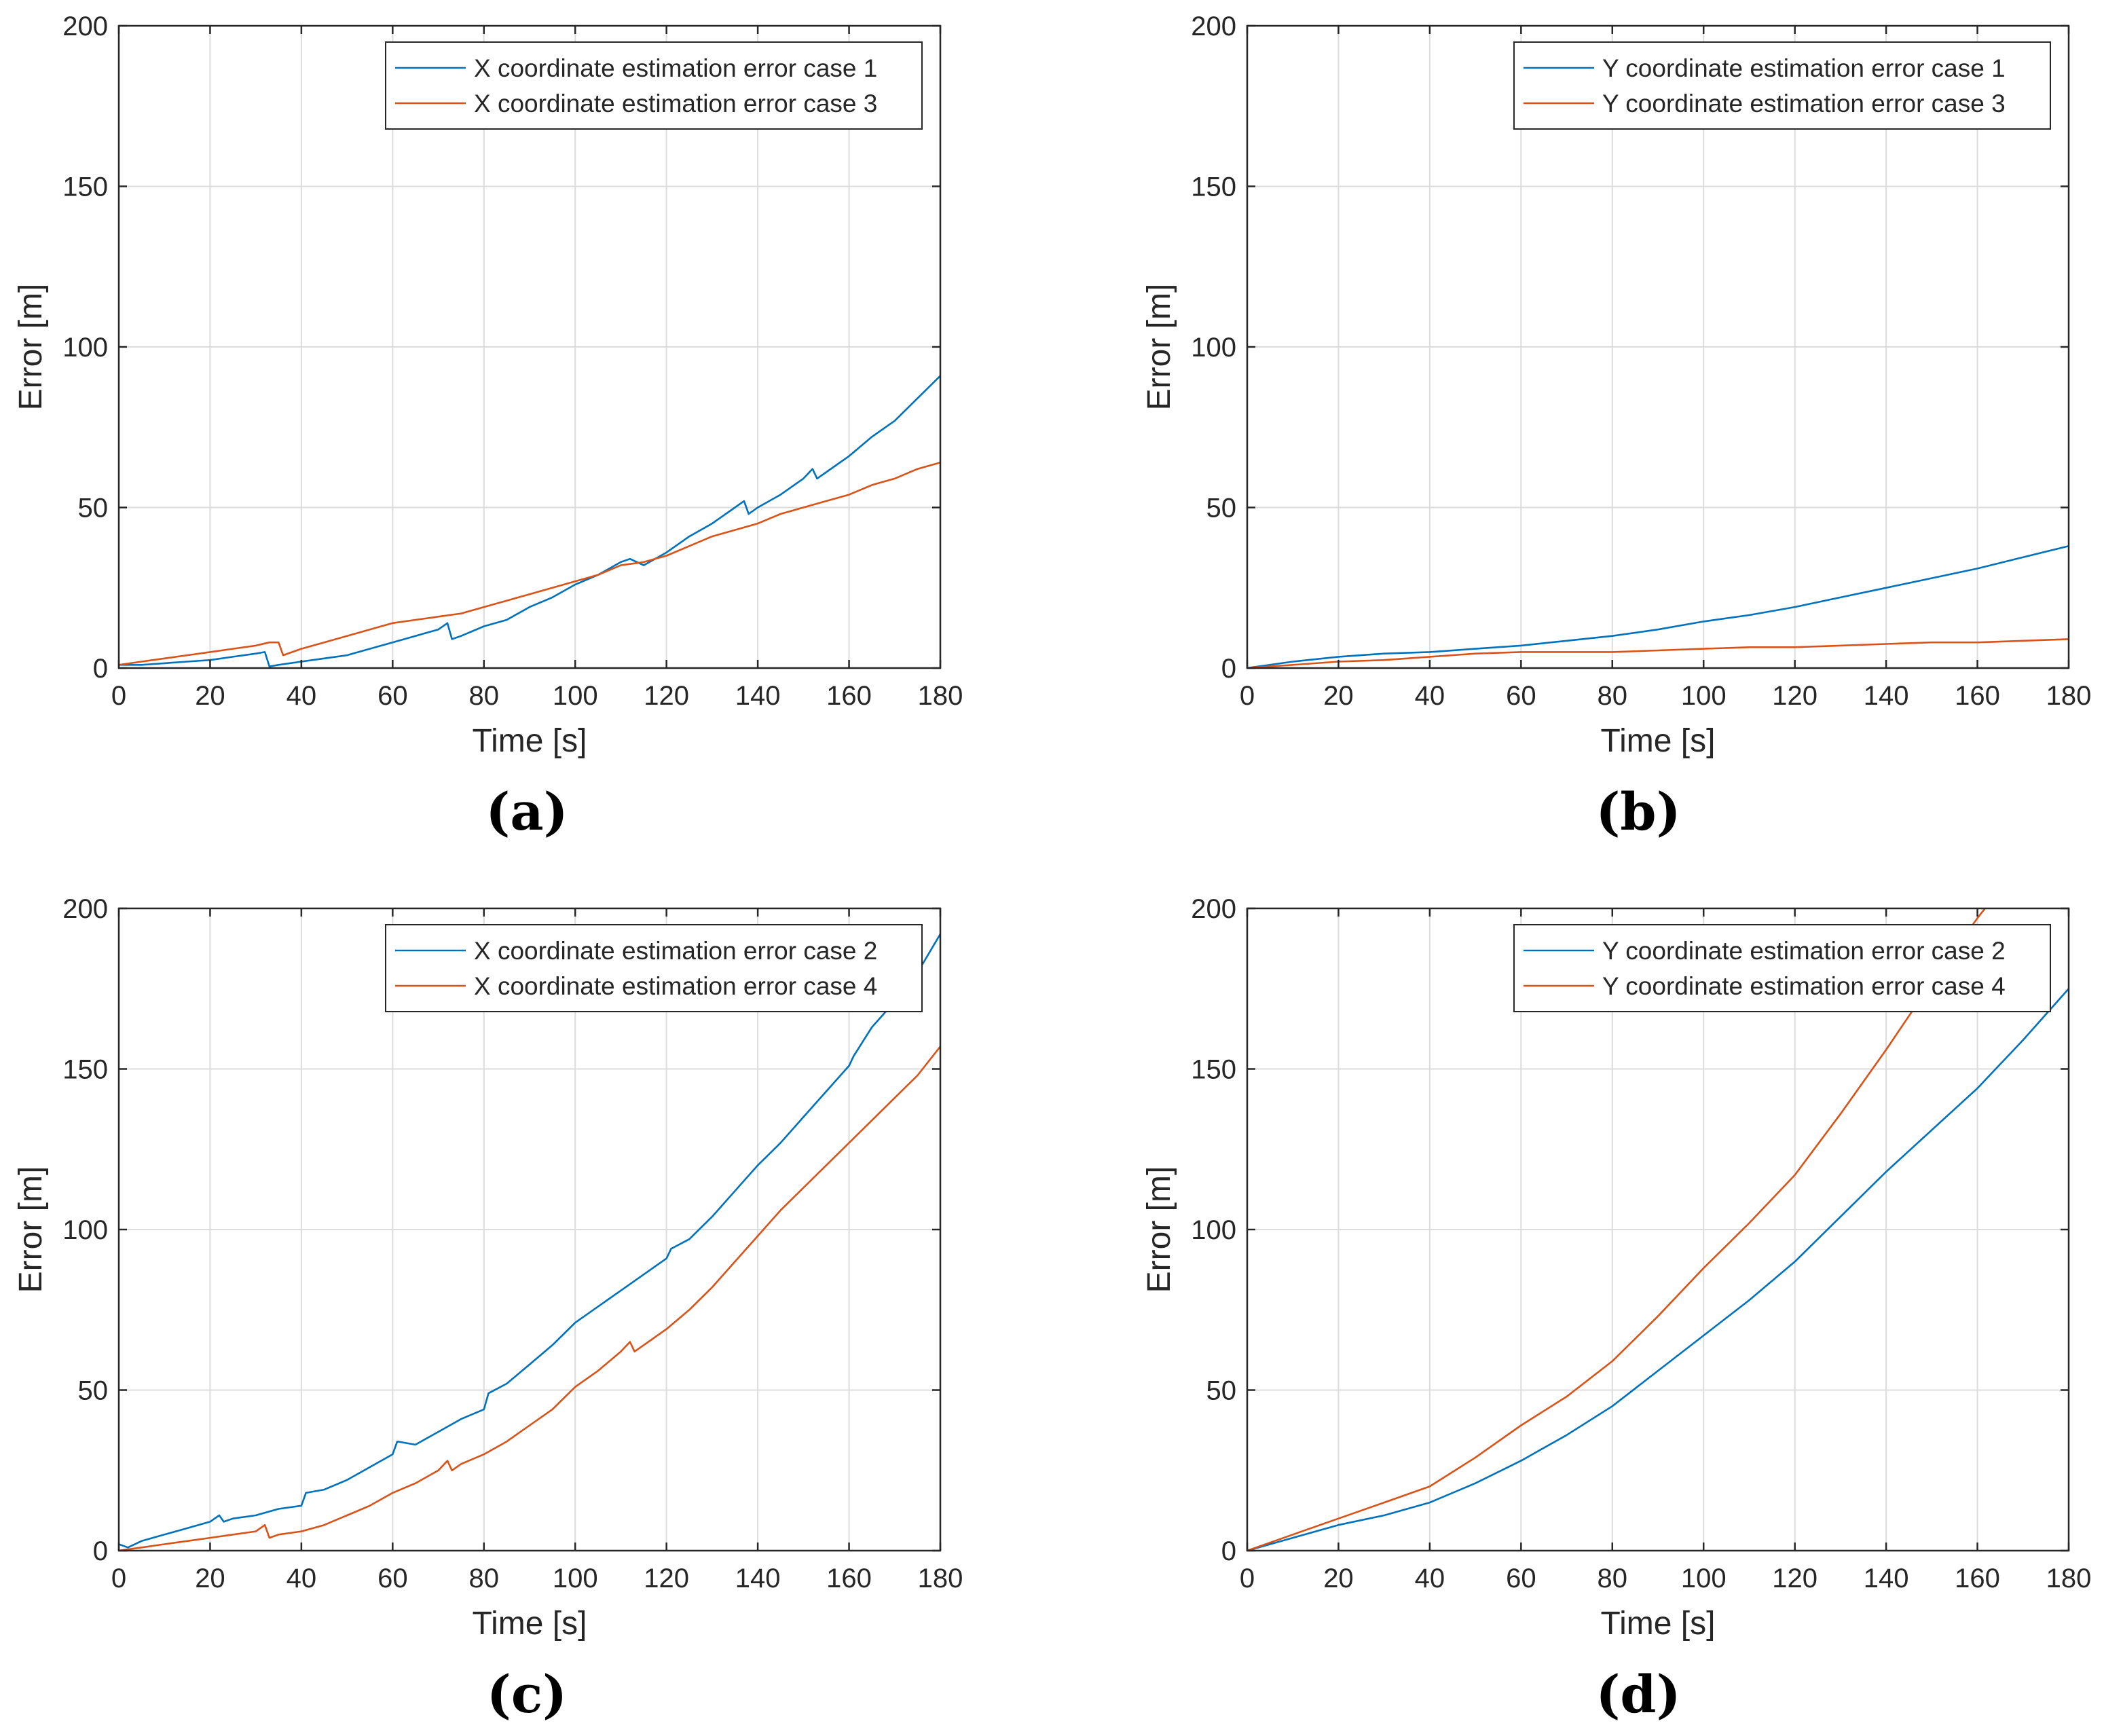 Image resolution: width=2104 pixels, height=1736 pixels. What do you see at coordinates (1804, 104) in the screenshot?
I see `legend-entry: Y coordinate estimation error case 3` at bounding box center [1804, 104].